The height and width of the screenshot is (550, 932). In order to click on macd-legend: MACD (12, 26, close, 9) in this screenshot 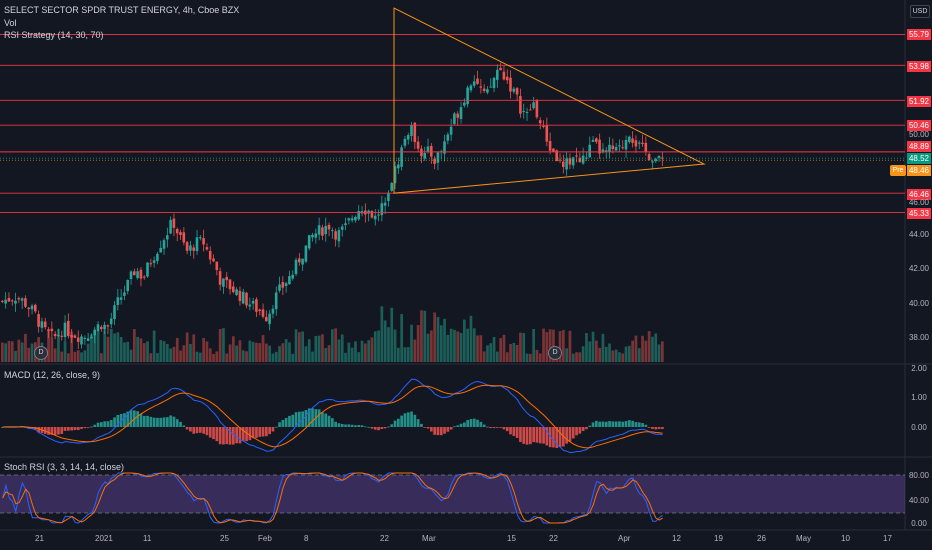, I will do `click(52, 375)`.